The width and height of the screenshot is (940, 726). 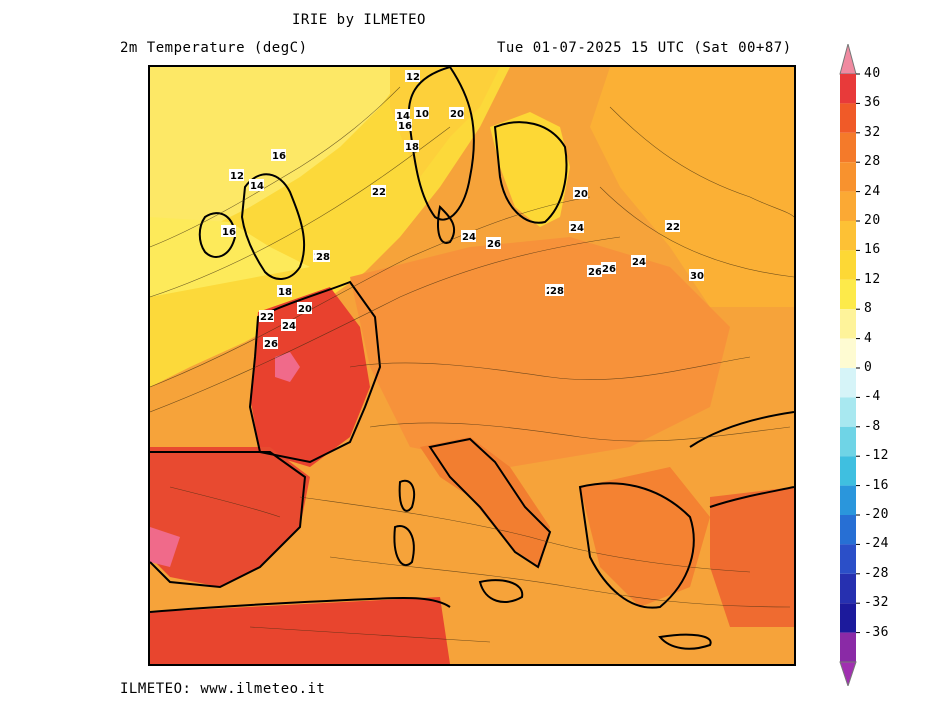 I want to click on balkans-warm-zone, so click(x=645, y=537).